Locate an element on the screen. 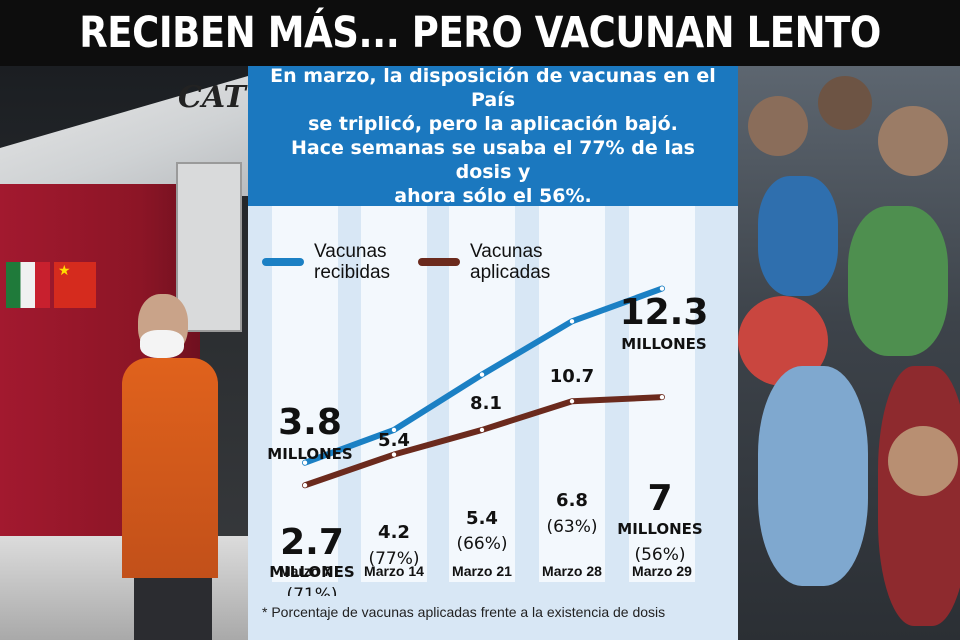  headline: RECIBEN MÁS... PERO VACUNAN LENTO is located at coordinates (480, 33).